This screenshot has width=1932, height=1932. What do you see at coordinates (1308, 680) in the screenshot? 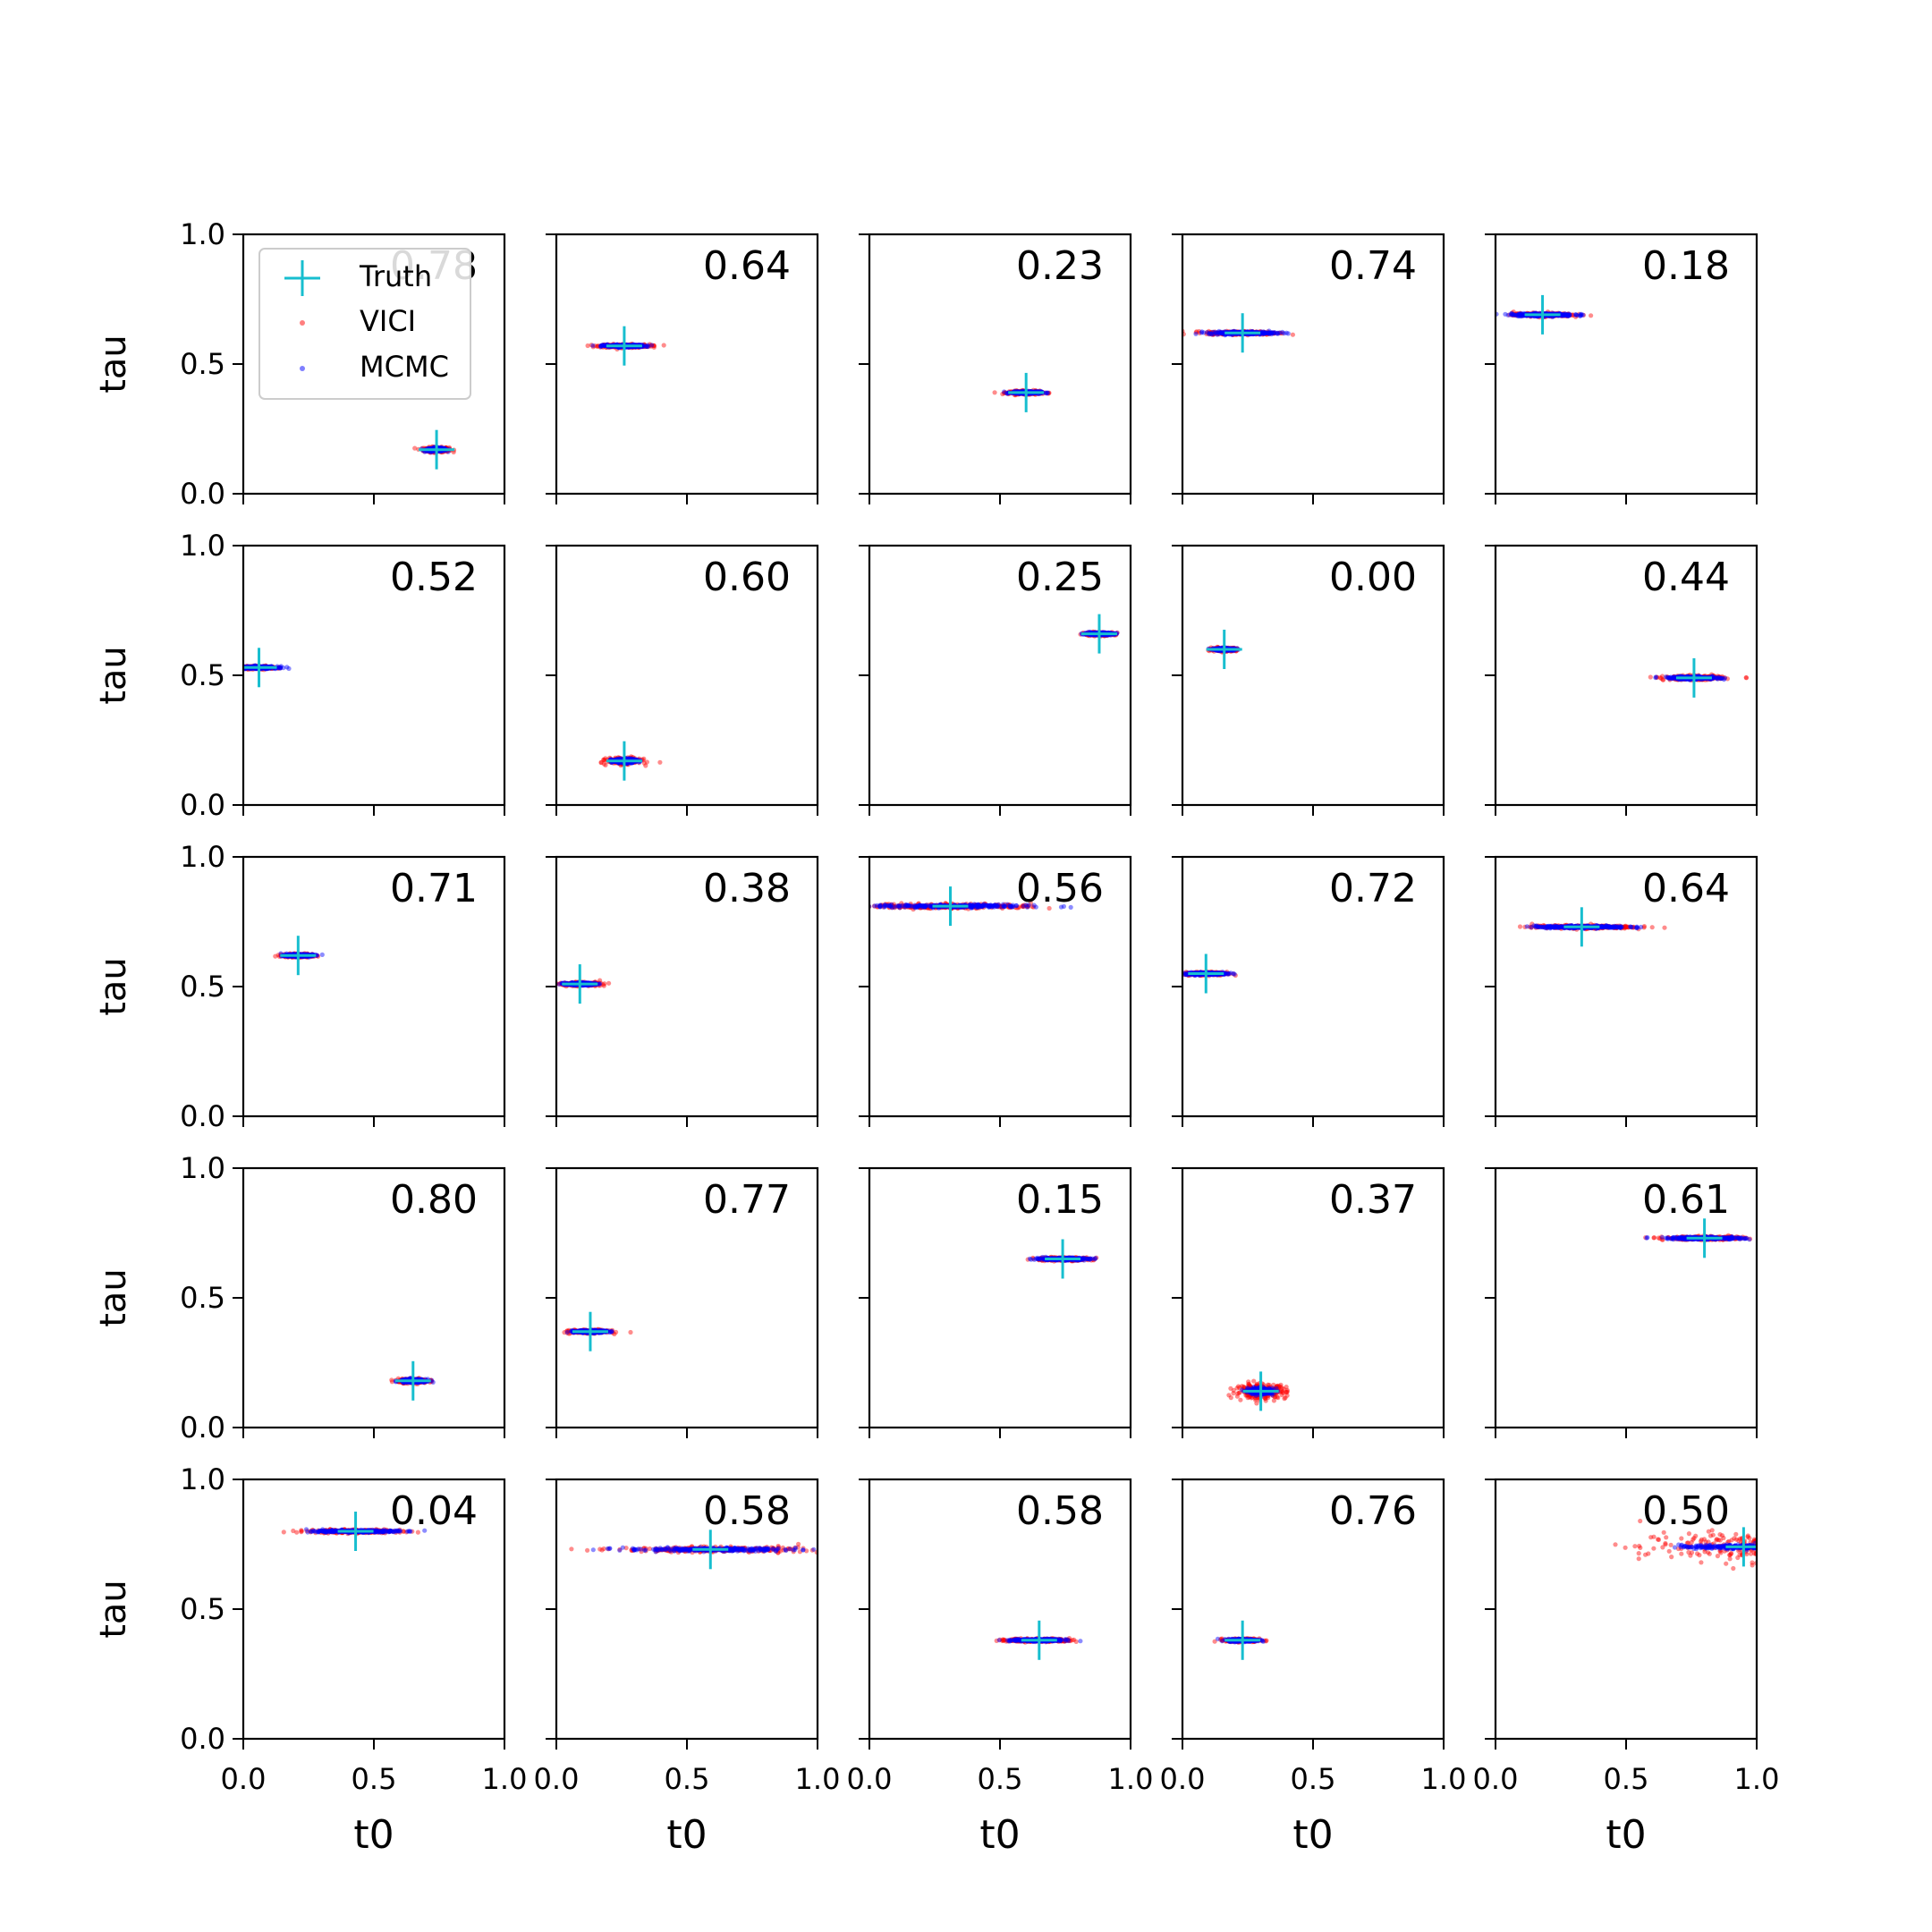
I see `subplot-9: 0.00` at bounding box center [1308, 680].